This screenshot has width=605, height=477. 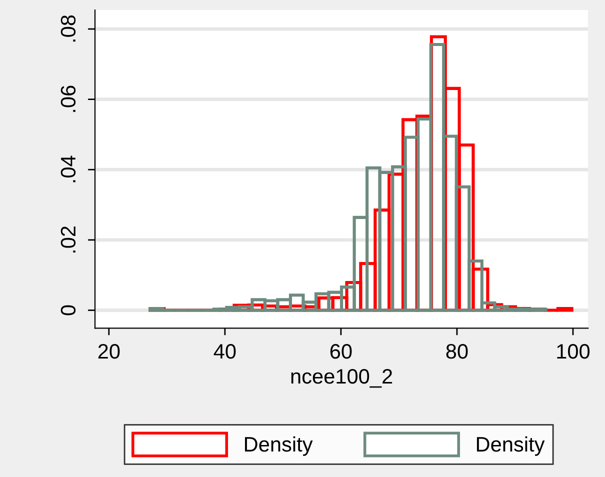 I want to click on x-tick-label: 100, so click(x=573, y=351).